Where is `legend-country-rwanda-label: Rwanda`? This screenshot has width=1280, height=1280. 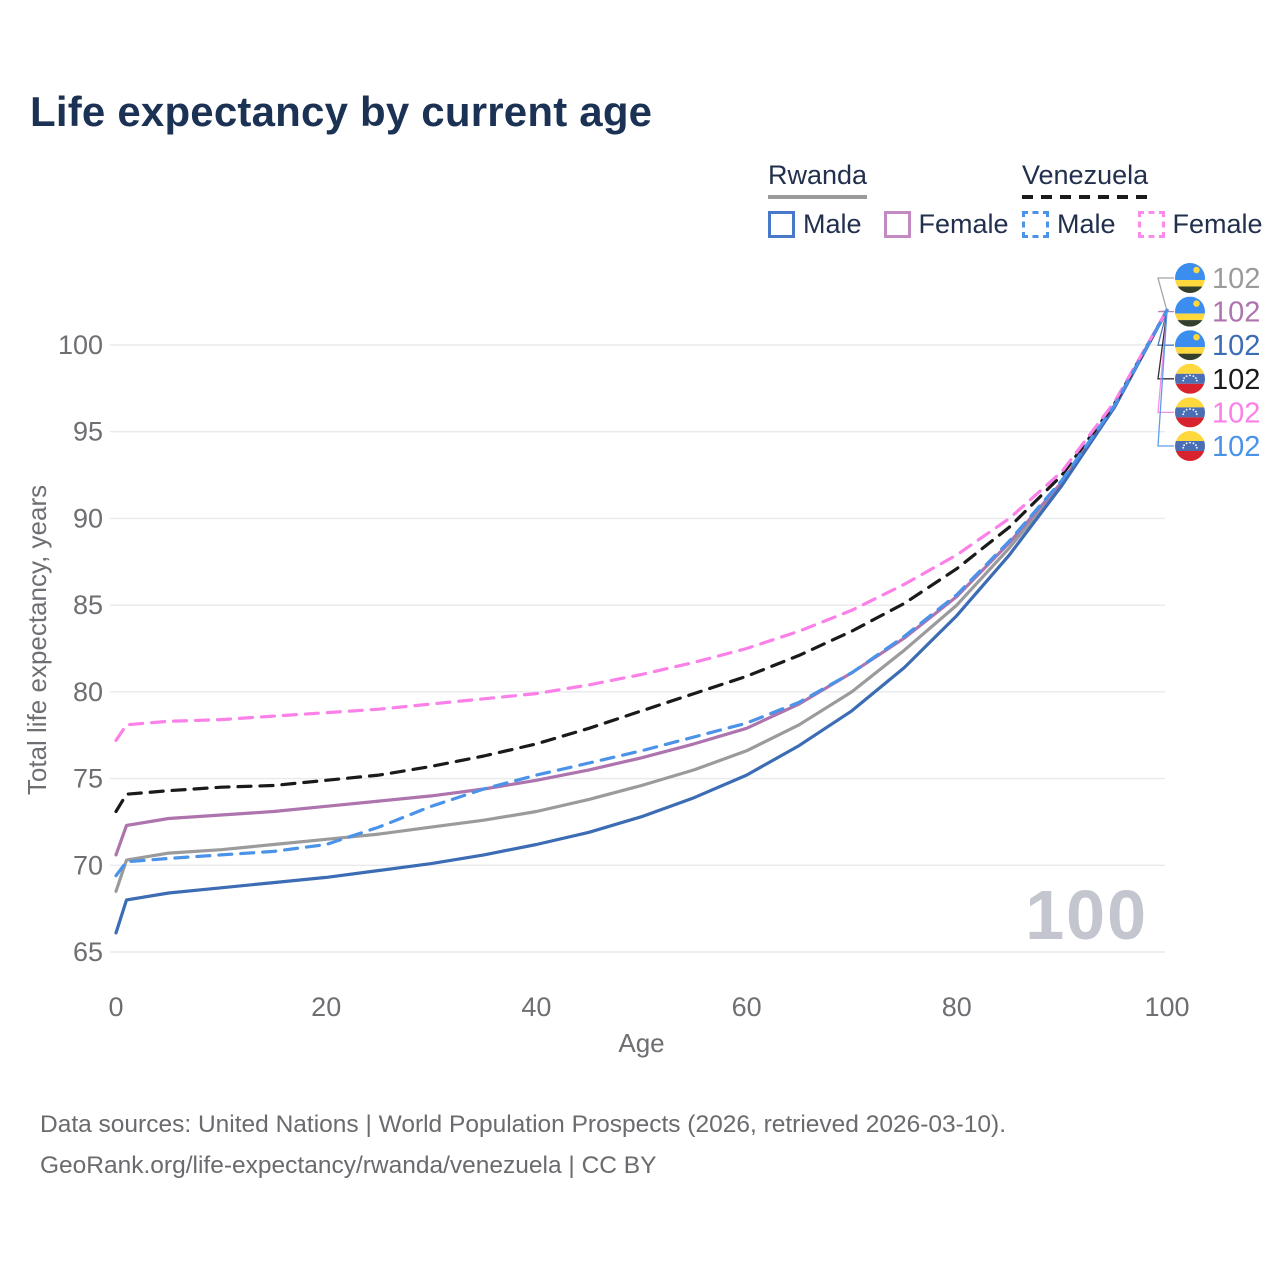 legend-country-rwanda-label: Rwanda is located at coordinates (818, 175).